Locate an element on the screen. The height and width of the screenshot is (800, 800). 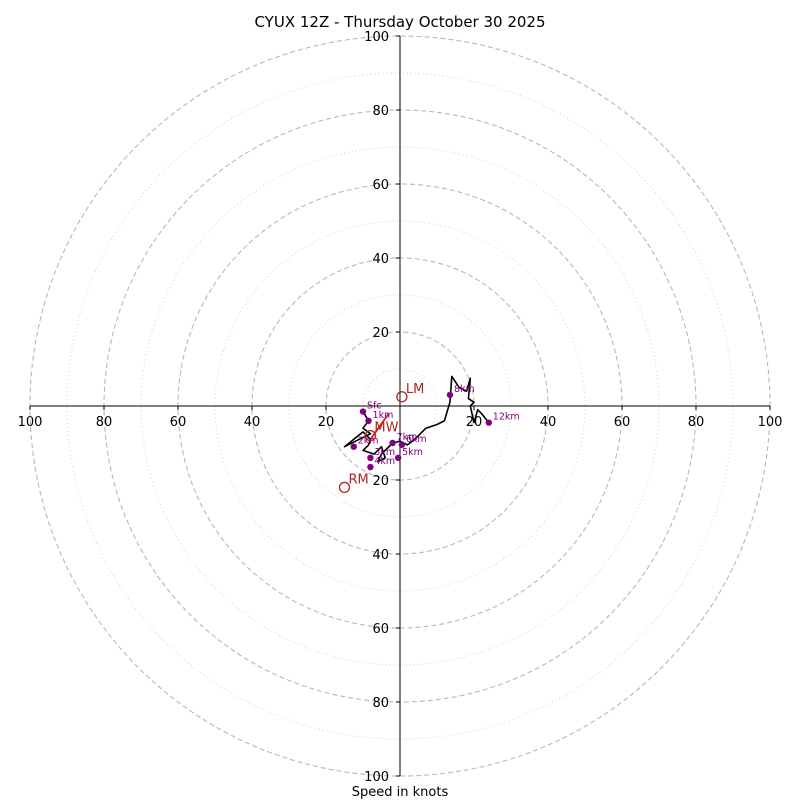
shear-vector-line is located at coordinates (379, 426).